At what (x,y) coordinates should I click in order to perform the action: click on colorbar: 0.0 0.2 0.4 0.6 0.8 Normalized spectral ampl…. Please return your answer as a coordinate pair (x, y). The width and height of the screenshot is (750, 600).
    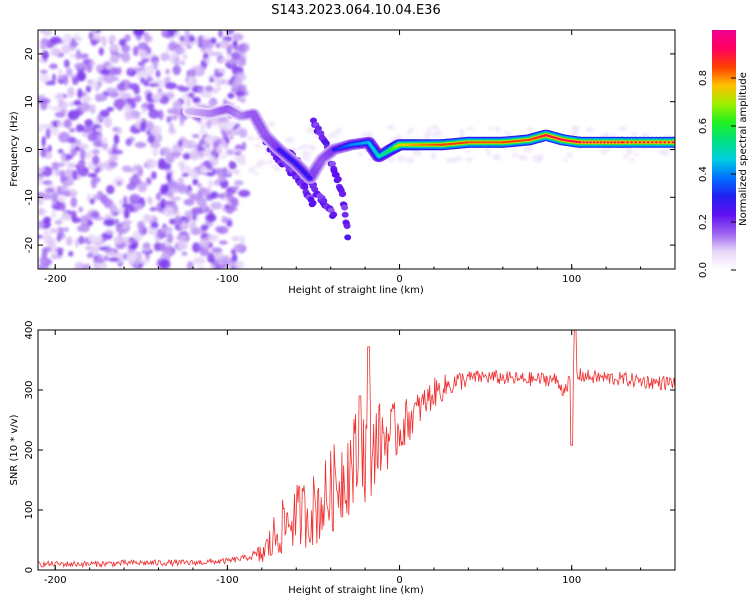
    Looking at the image, I should click on (723, 154).